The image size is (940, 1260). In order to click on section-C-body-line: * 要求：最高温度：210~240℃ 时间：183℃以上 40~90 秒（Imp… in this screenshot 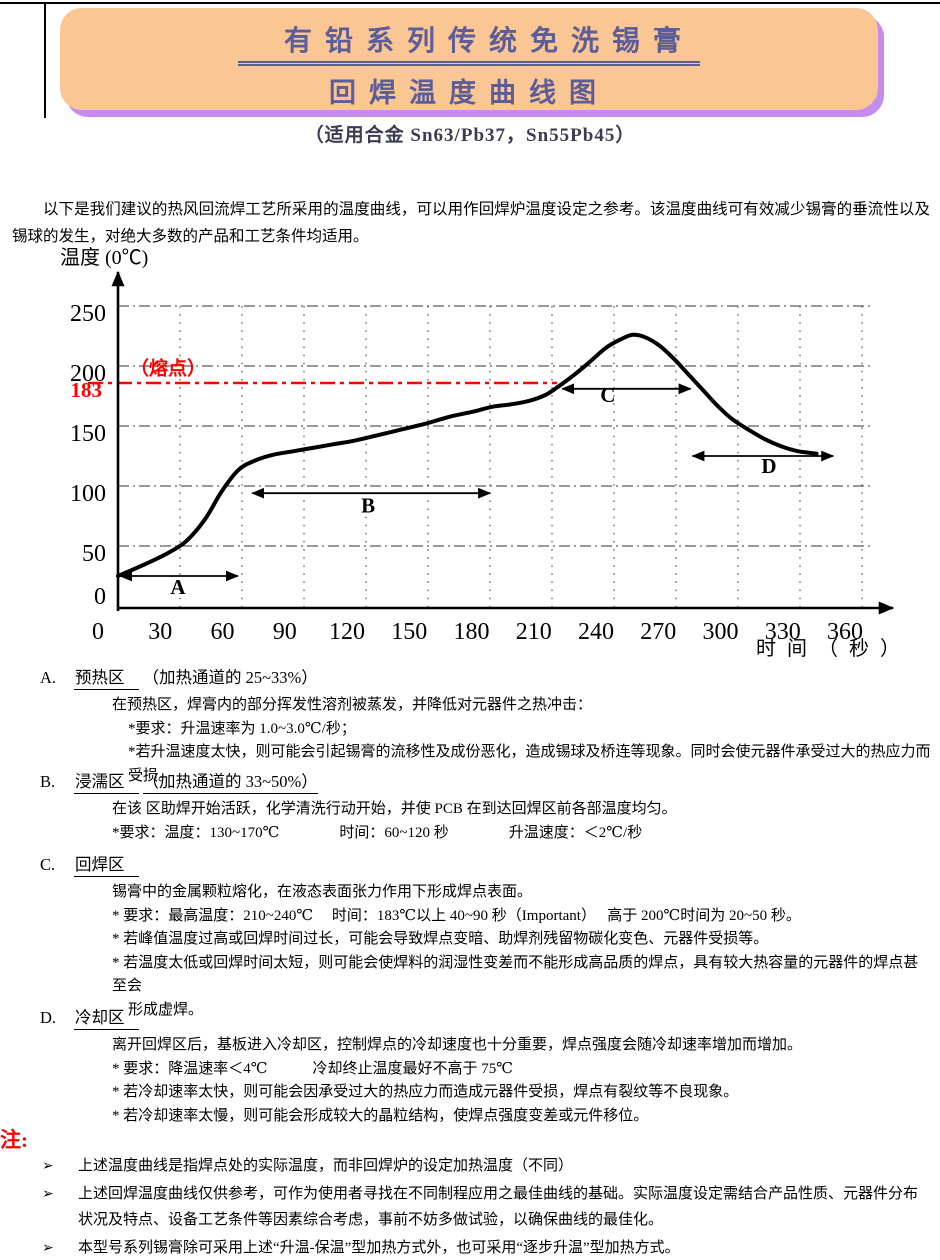, I will do `click(456, 915)`.